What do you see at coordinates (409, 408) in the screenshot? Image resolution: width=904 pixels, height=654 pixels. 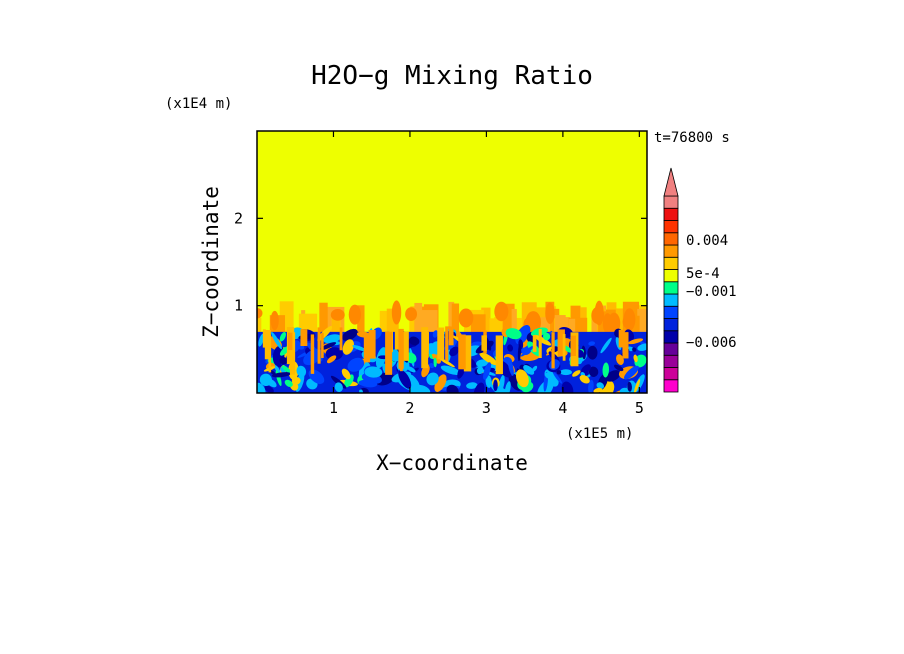 I see `x-tick-label: 2` at bounding box center [409, 408].